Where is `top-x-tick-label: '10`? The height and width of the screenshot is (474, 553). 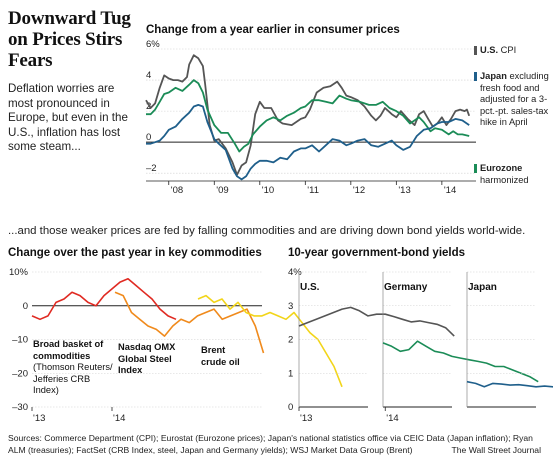 top-x-tick-label: '10 is located at coordinates (268, 190).